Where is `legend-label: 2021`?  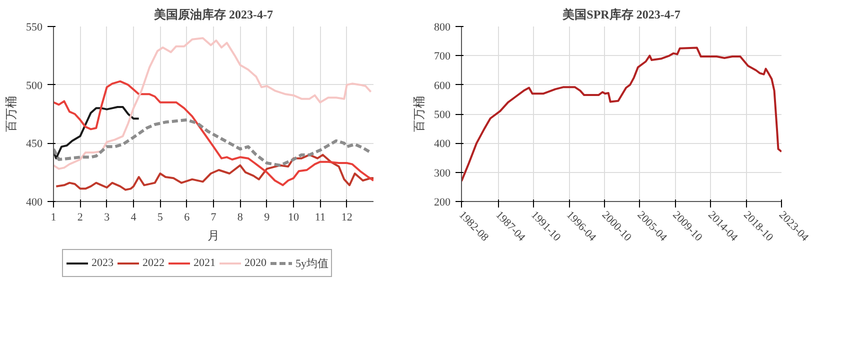
legend-label: 2021 is located at coordinates (204, 263).